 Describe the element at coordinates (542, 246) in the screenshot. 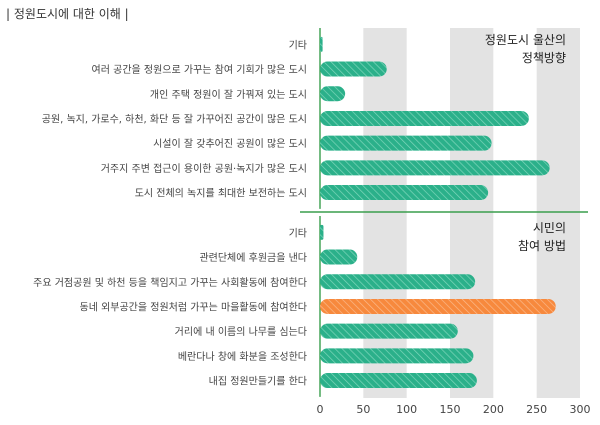

I see `panel-title: 참여 방법` at that location.